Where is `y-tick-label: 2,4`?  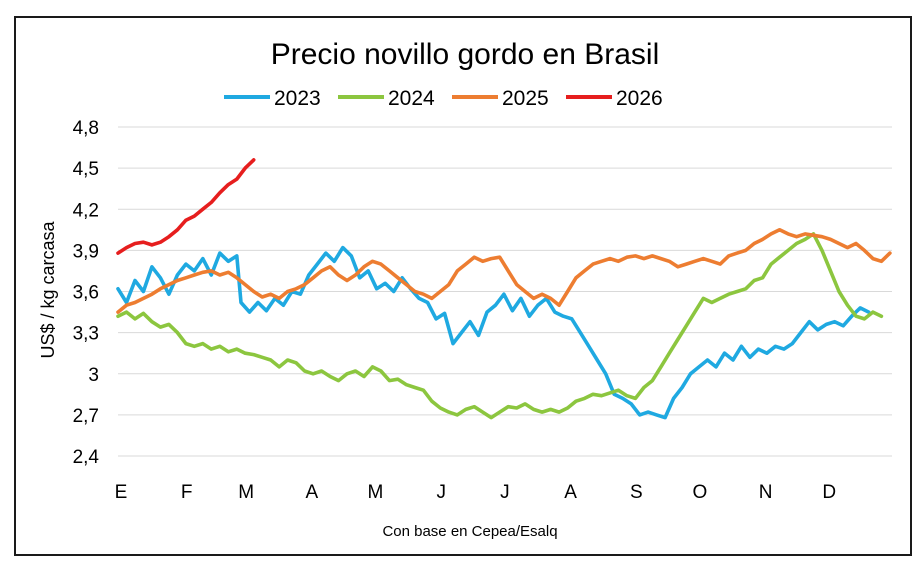 y-tick-label: 2,4 is located at coordinates (86, 457).